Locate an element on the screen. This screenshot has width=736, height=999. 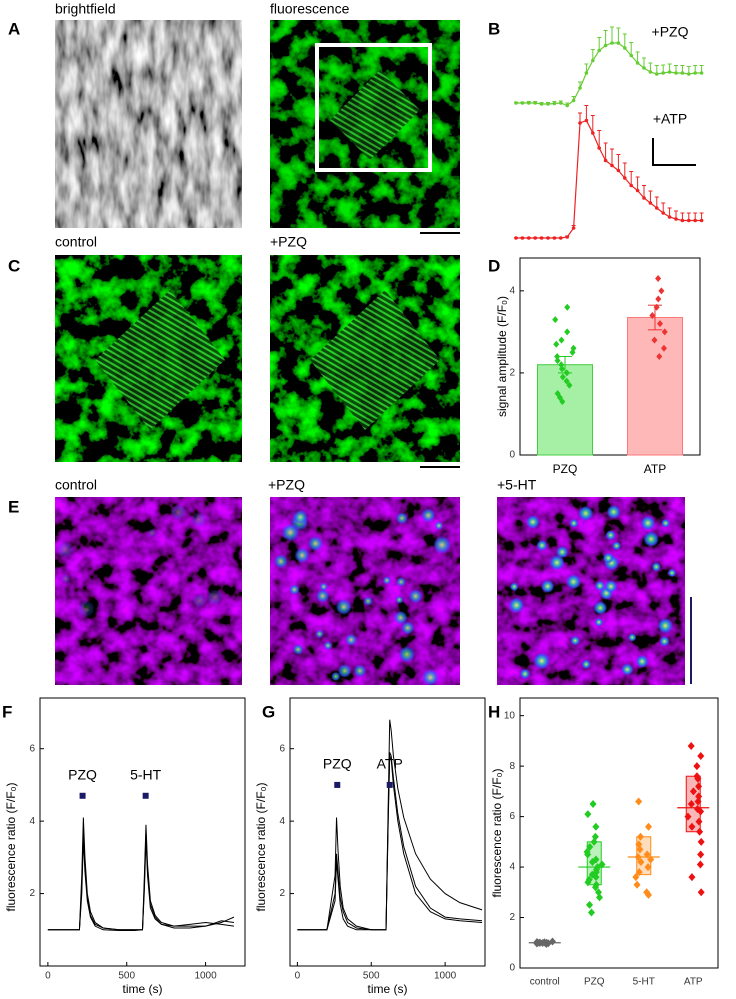
image-caption: brightfield is located at coordinates (85, 9).